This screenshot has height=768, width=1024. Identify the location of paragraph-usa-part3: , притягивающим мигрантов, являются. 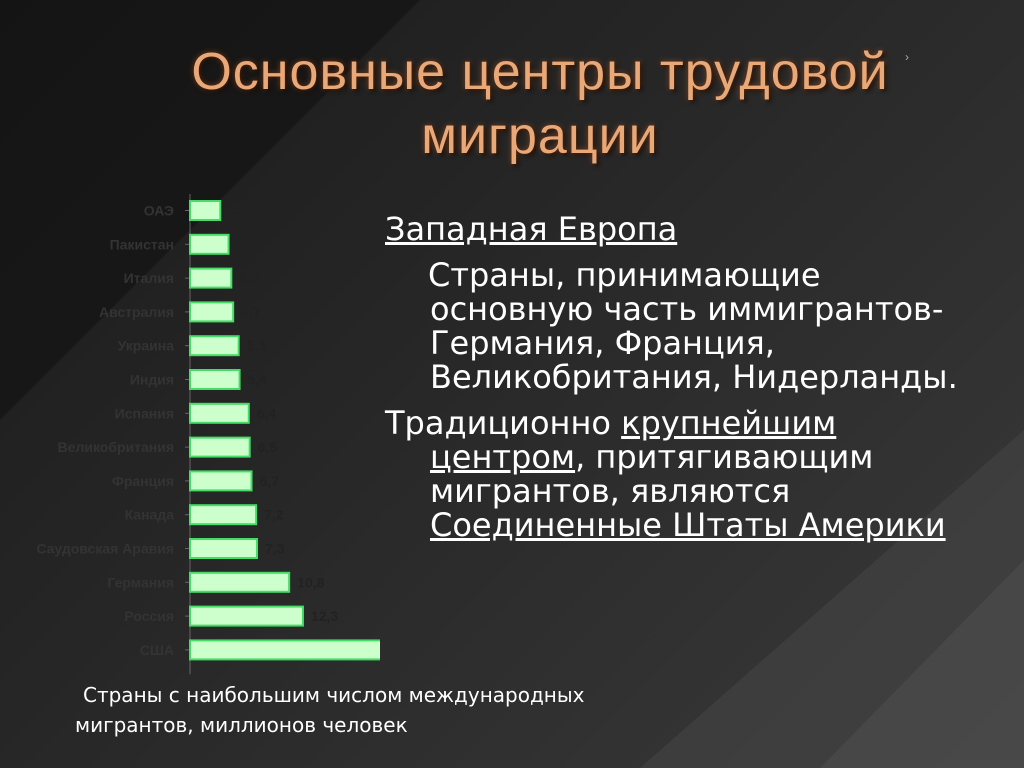
(652, 474).